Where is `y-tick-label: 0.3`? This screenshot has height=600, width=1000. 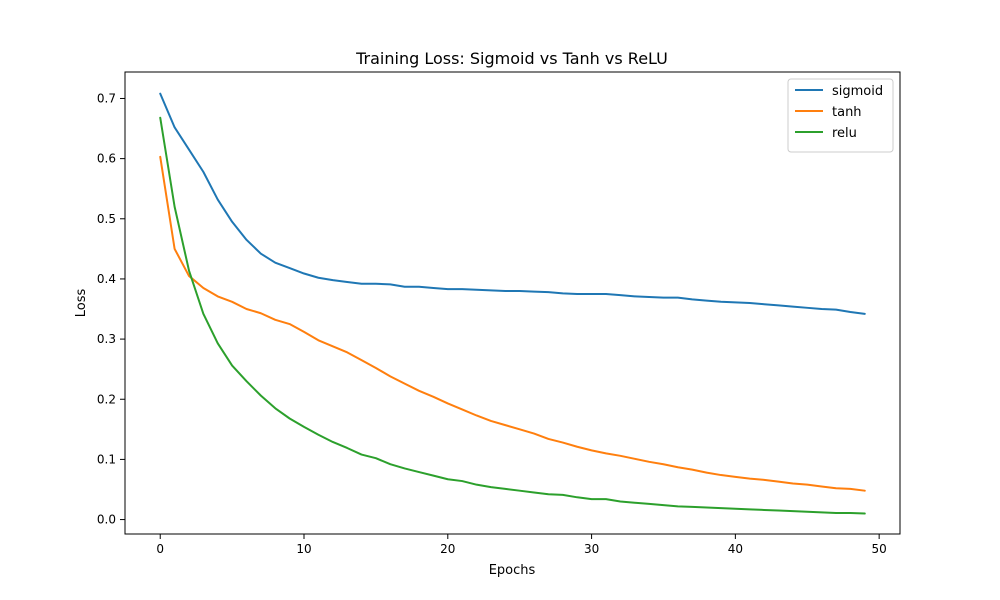 y-tick-label: 0.3 is located at coordinates (106, 339).